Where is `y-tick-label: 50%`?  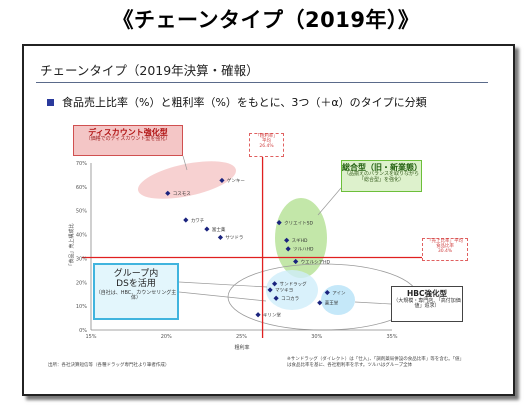
y-tick-label: 50% is located at coordinates (81, 212).